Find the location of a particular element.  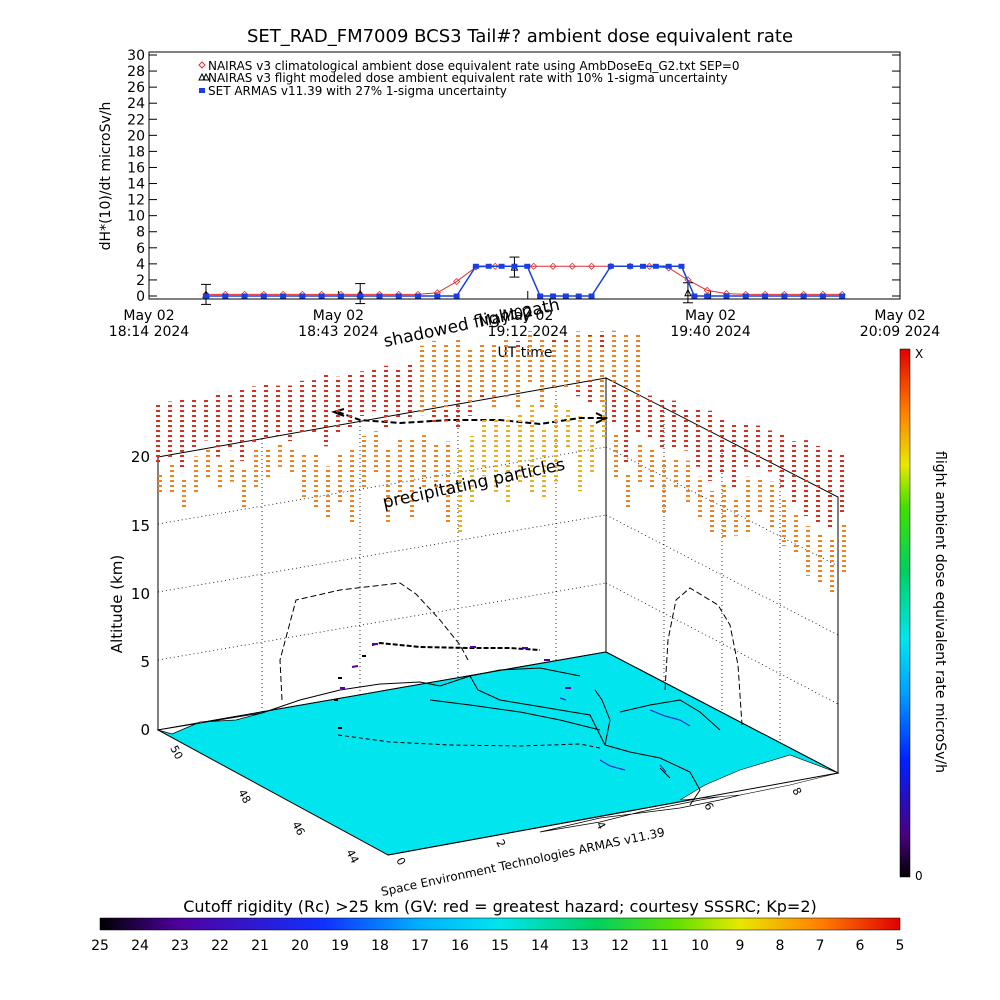

x-tick-label-time: 19:40 2024 is located at coordinates (710, 332).